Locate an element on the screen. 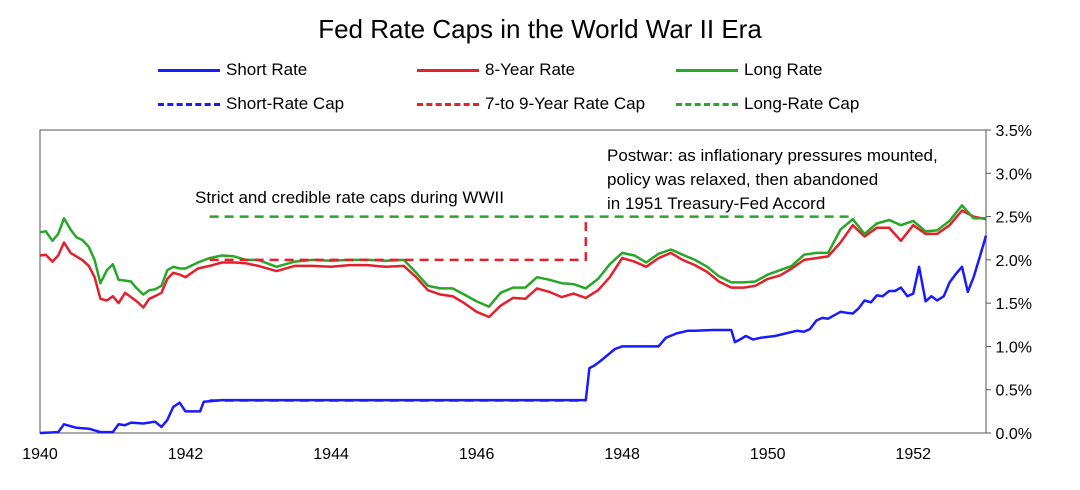  x-tick-label: 1944 is located at coordinates (331, 454).